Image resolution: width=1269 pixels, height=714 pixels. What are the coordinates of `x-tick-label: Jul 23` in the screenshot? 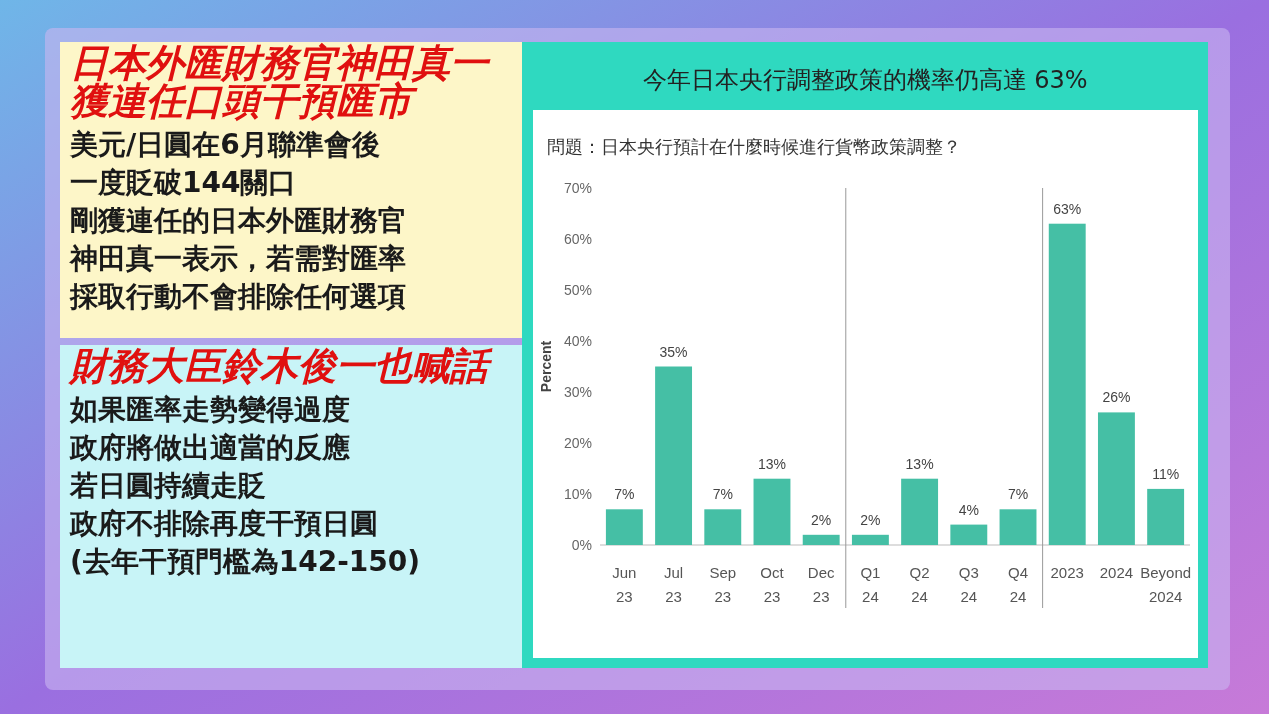 It's located at (673, 584).